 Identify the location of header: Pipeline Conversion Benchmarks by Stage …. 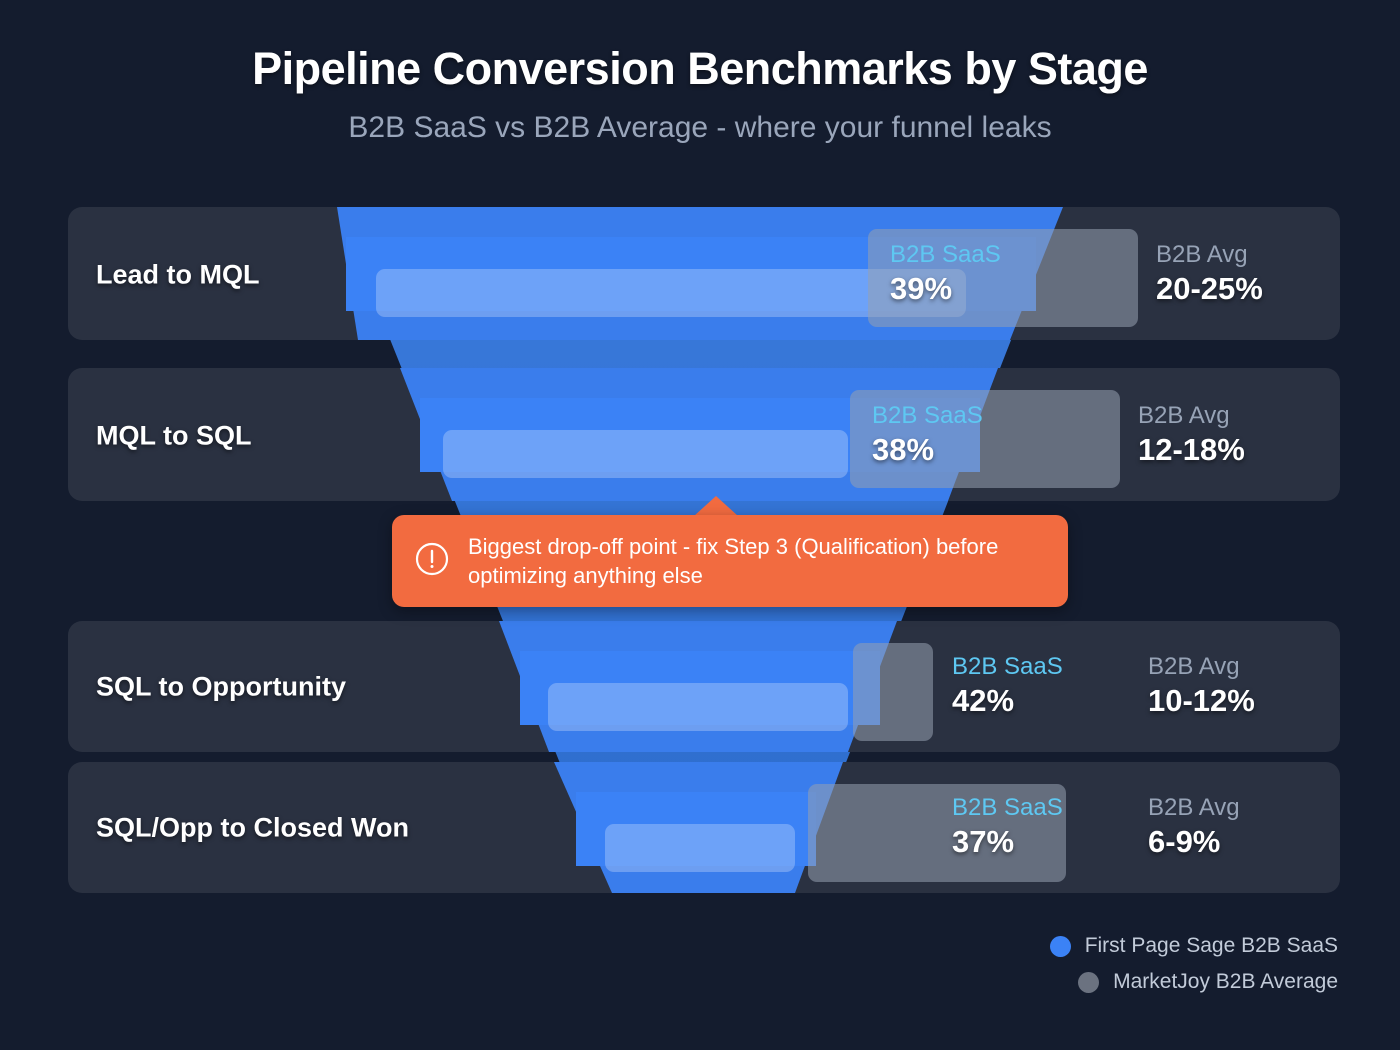
(700, 73).